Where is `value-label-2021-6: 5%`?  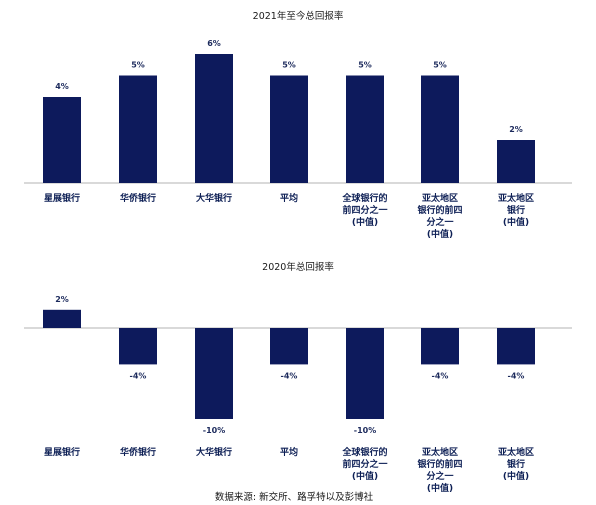 value-label-2021-6: 5% is located at coordinates (440, 65).